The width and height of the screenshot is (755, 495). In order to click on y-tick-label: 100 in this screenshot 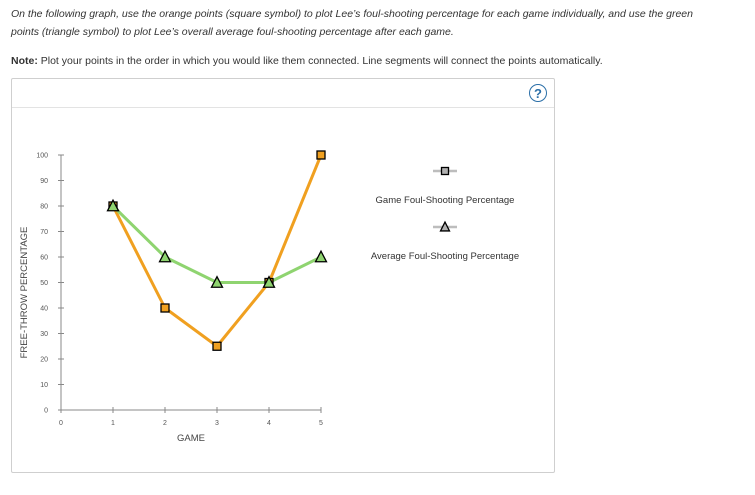, I will do `click(42, 156)`.